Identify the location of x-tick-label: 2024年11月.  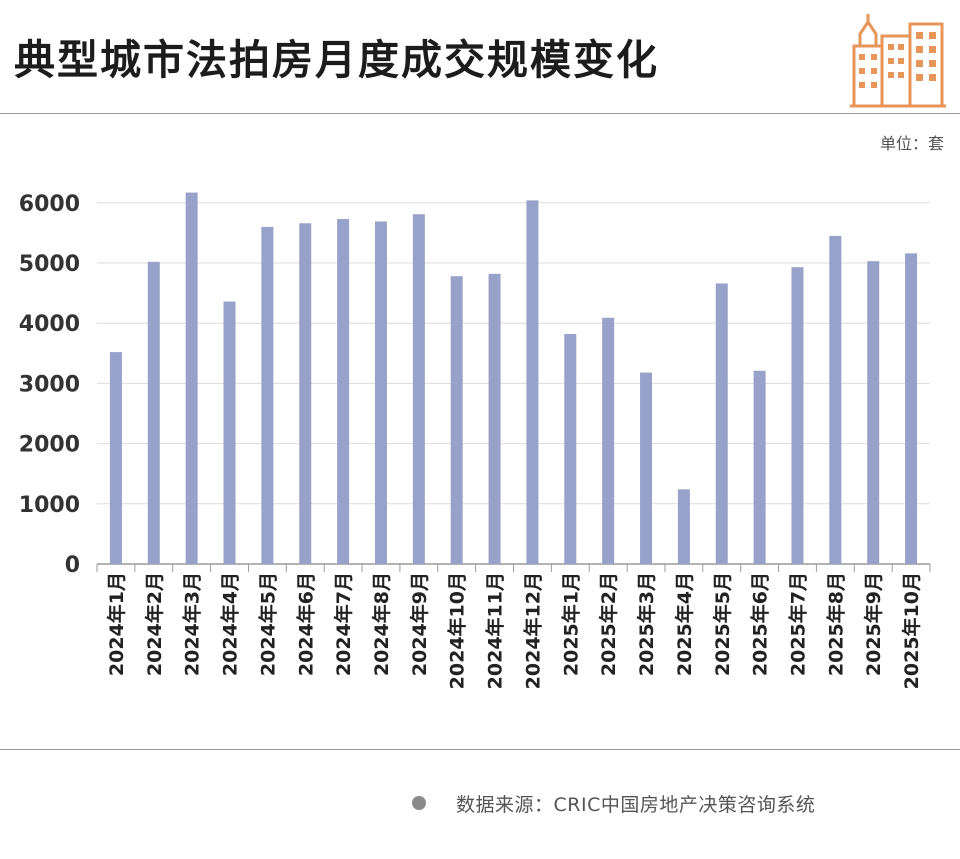
(495, 630).